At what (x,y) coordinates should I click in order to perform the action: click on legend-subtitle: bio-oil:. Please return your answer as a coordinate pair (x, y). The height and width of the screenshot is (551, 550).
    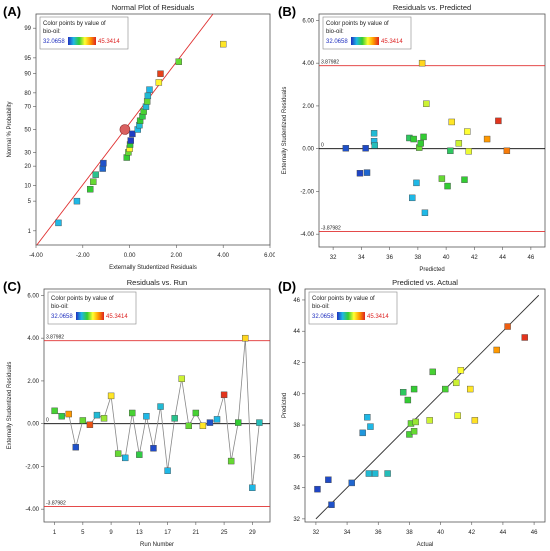
    Looking at the image, I should click on (60, 307).